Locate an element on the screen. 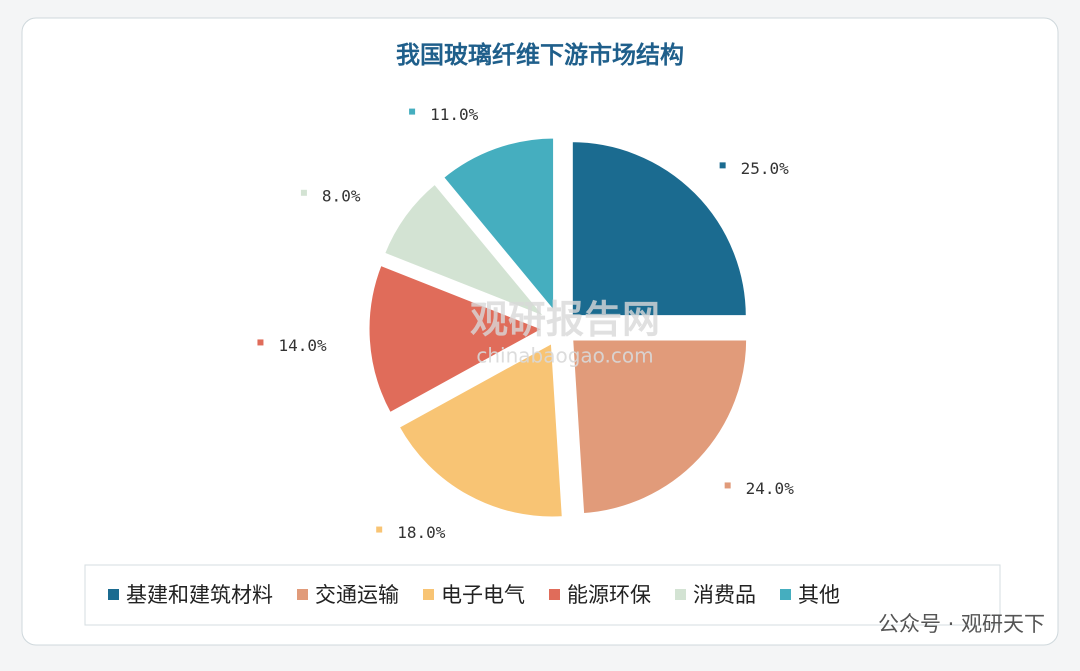 The height and width of the screenshot is (671, 1080). value-label: 11.0% is located at coordinates (454, 114).